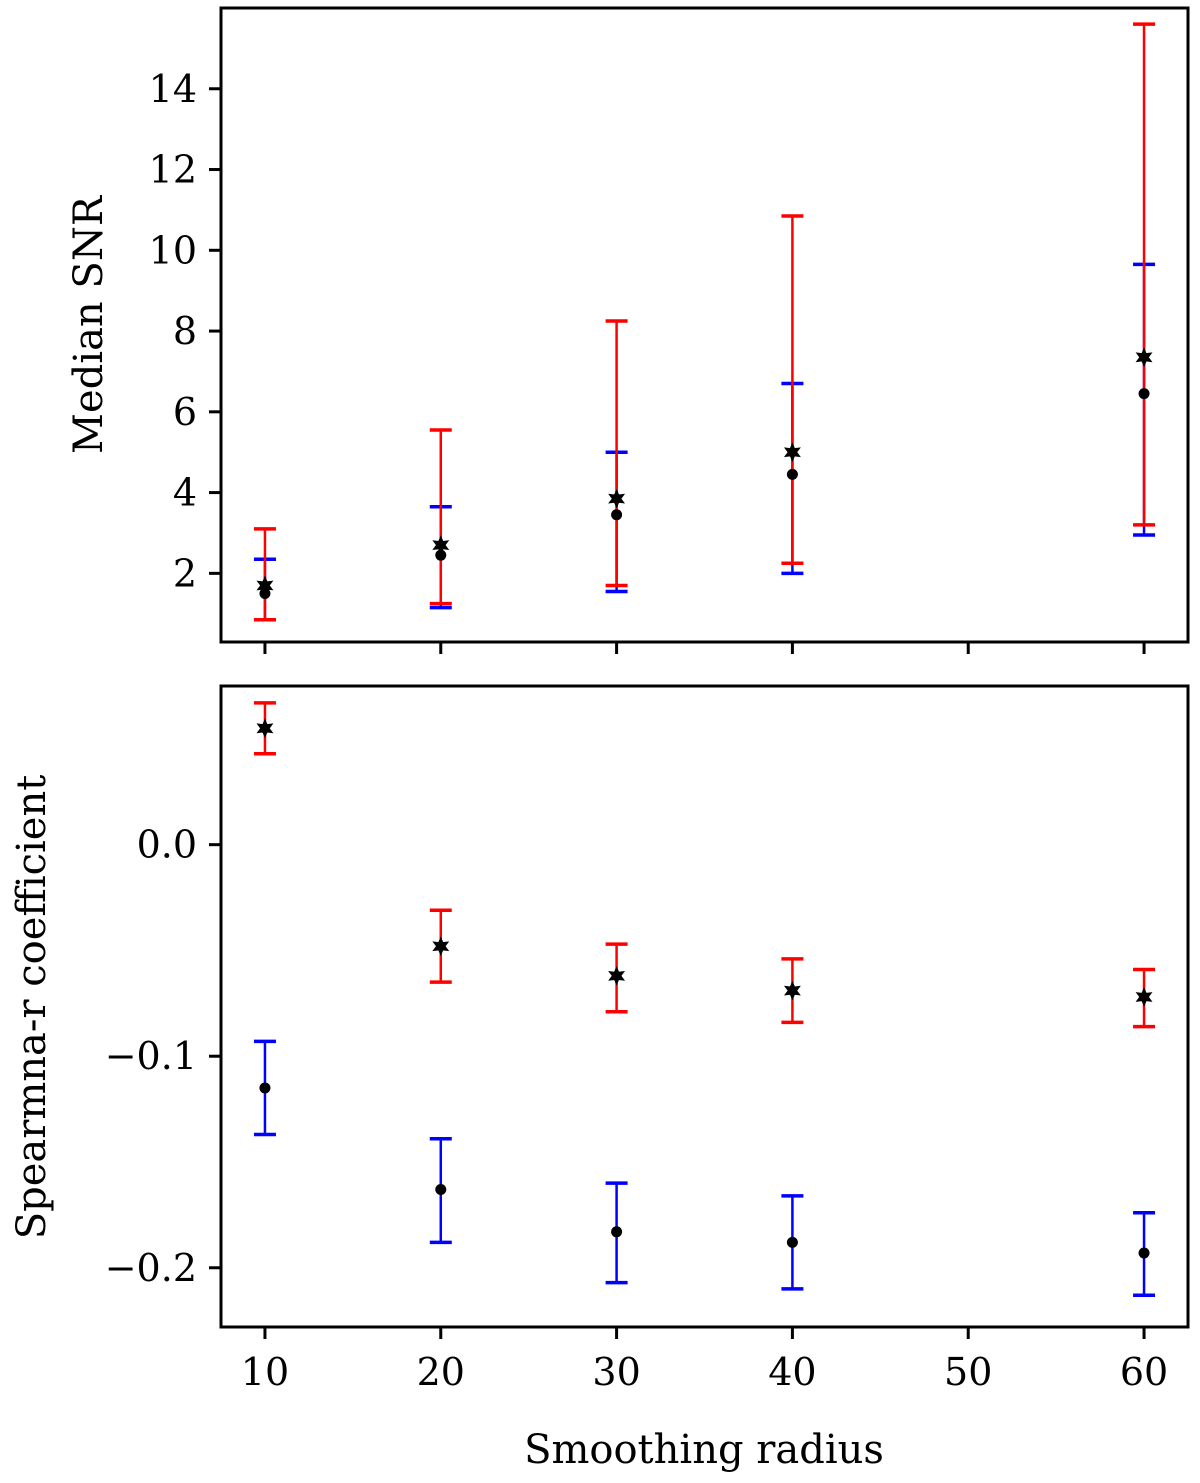  Describe the element at coordinates (151, 1268) in the screenshot. I see `y-tick-label: −0.2` at that location.